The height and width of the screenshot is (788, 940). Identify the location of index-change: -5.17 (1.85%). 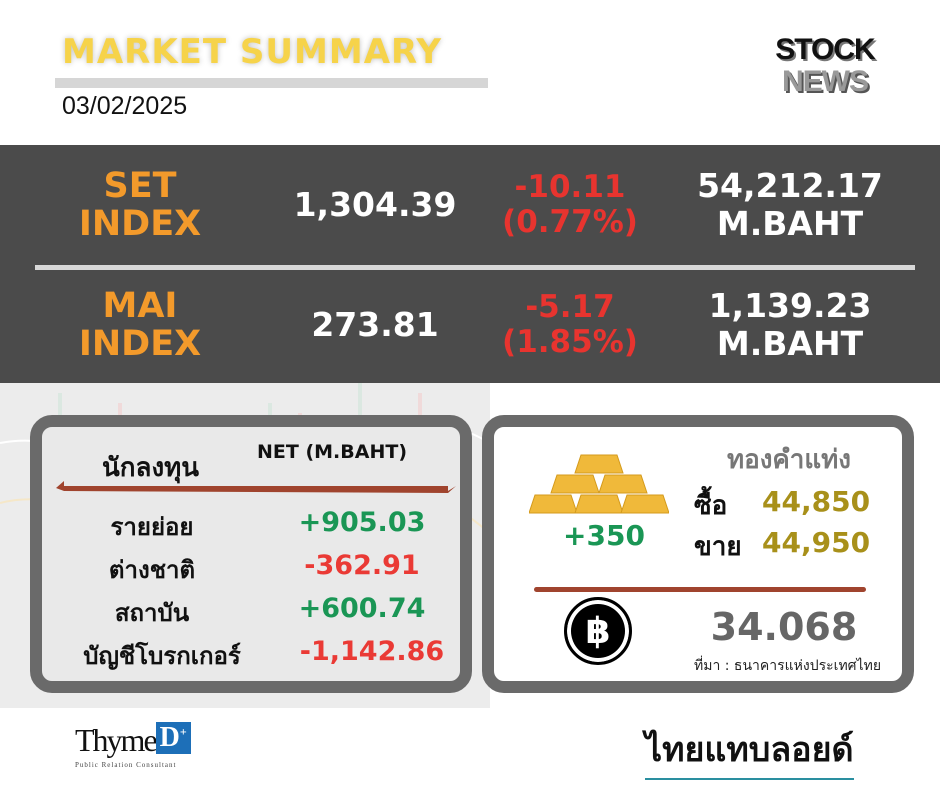
(570, 324).